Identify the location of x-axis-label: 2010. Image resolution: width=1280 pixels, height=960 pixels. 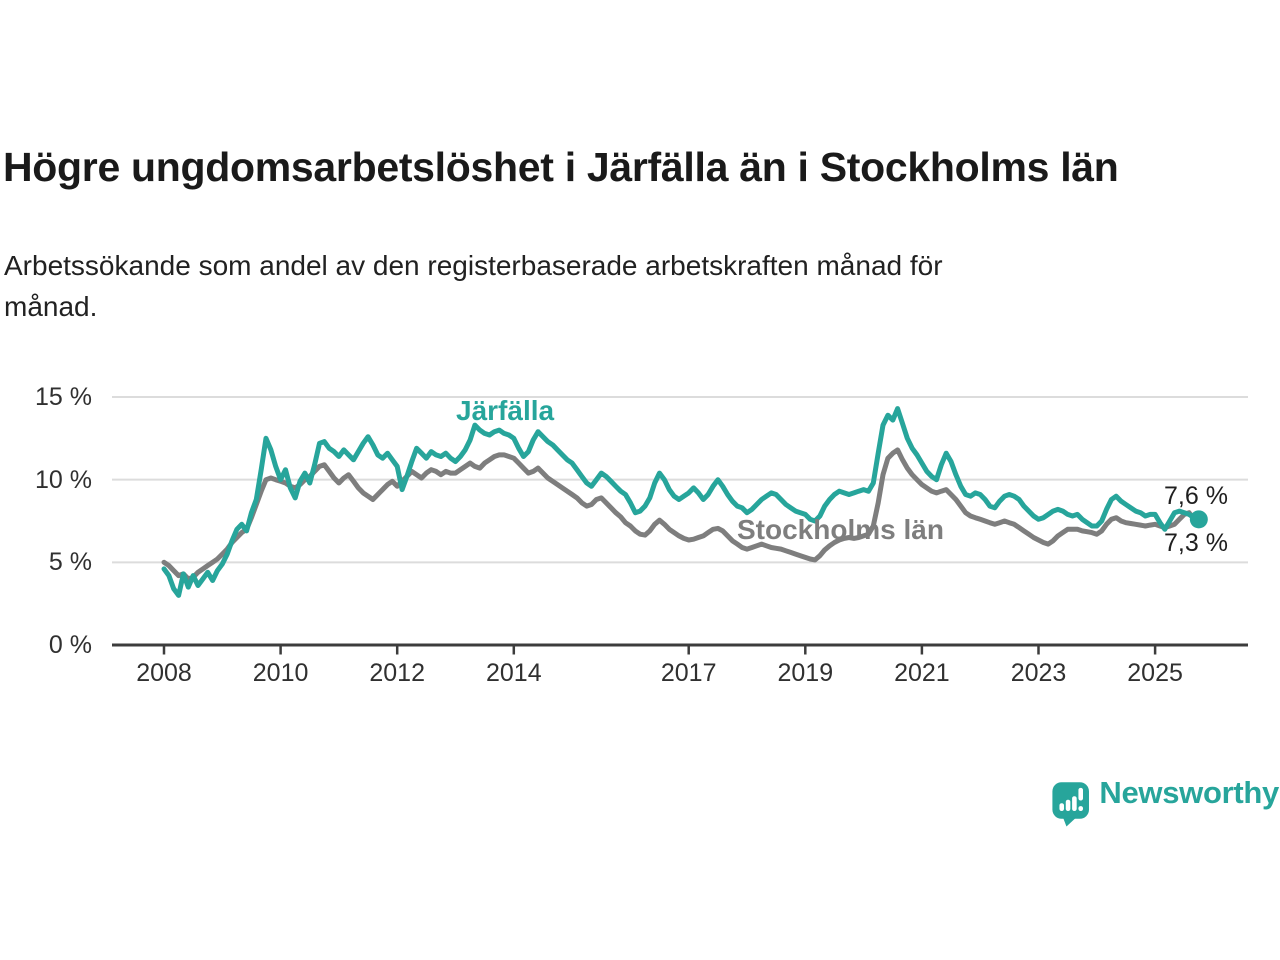
(280, 673).